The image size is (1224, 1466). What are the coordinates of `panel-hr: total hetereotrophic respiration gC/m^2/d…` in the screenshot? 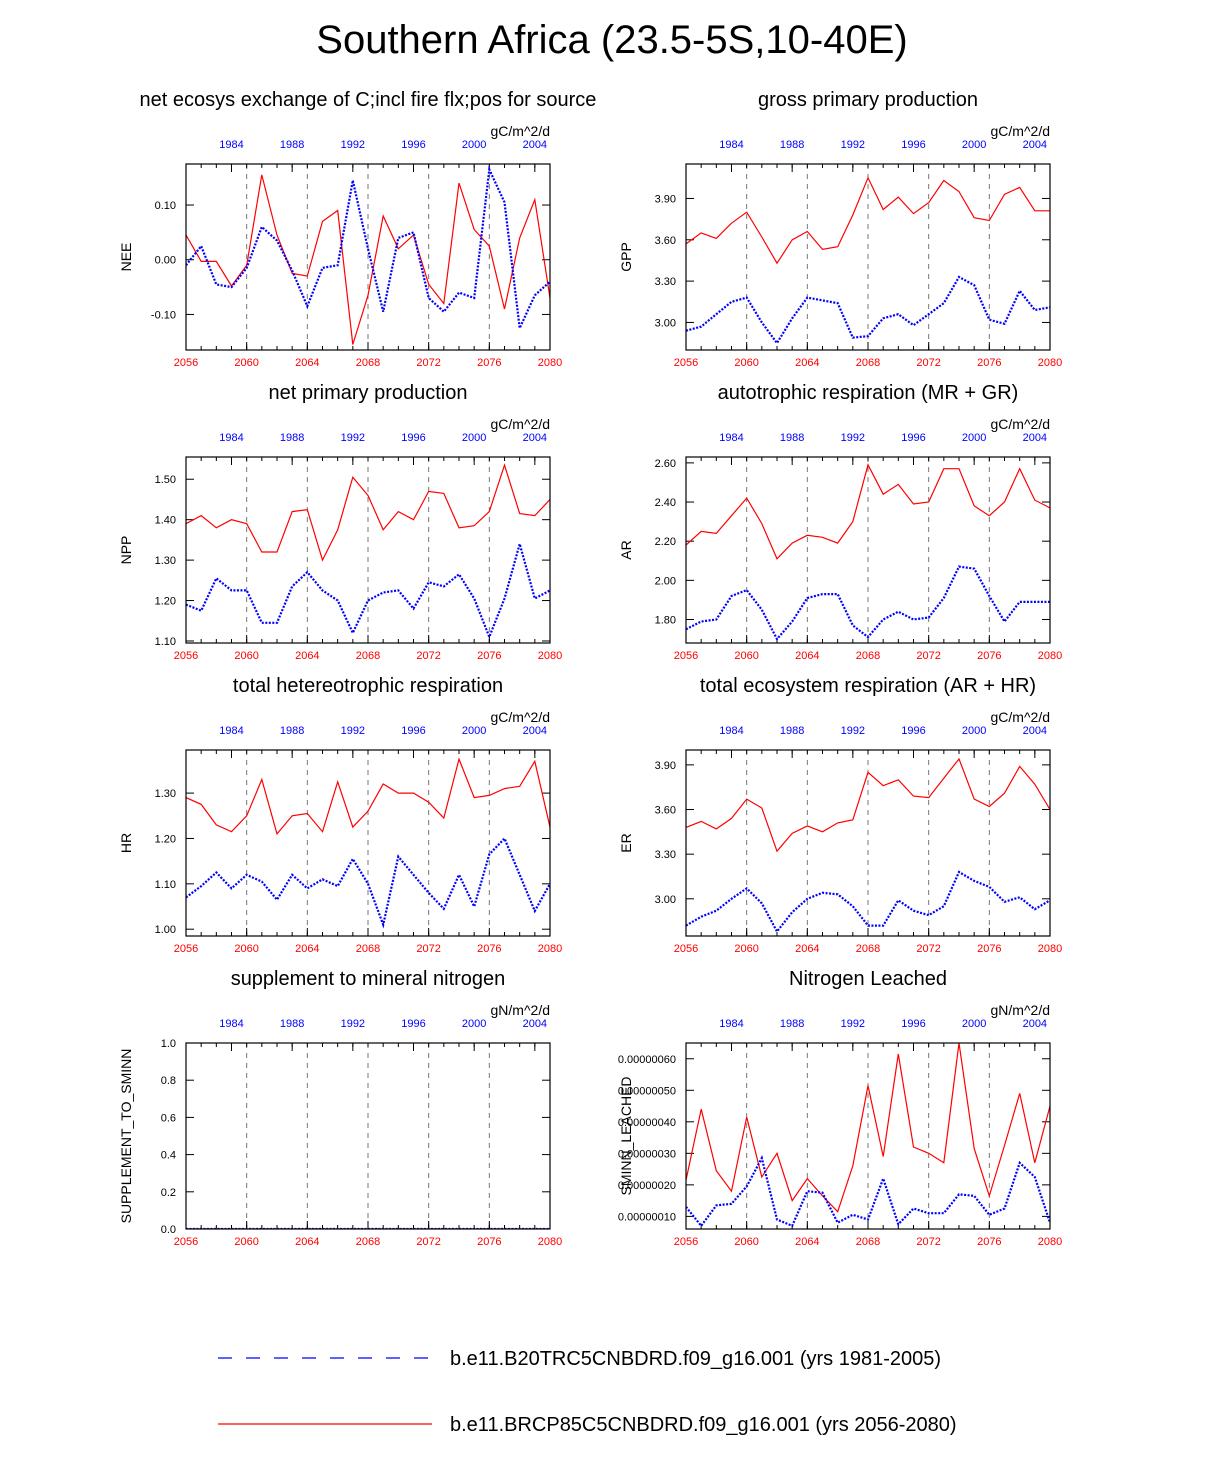 It's located at (340, 815).